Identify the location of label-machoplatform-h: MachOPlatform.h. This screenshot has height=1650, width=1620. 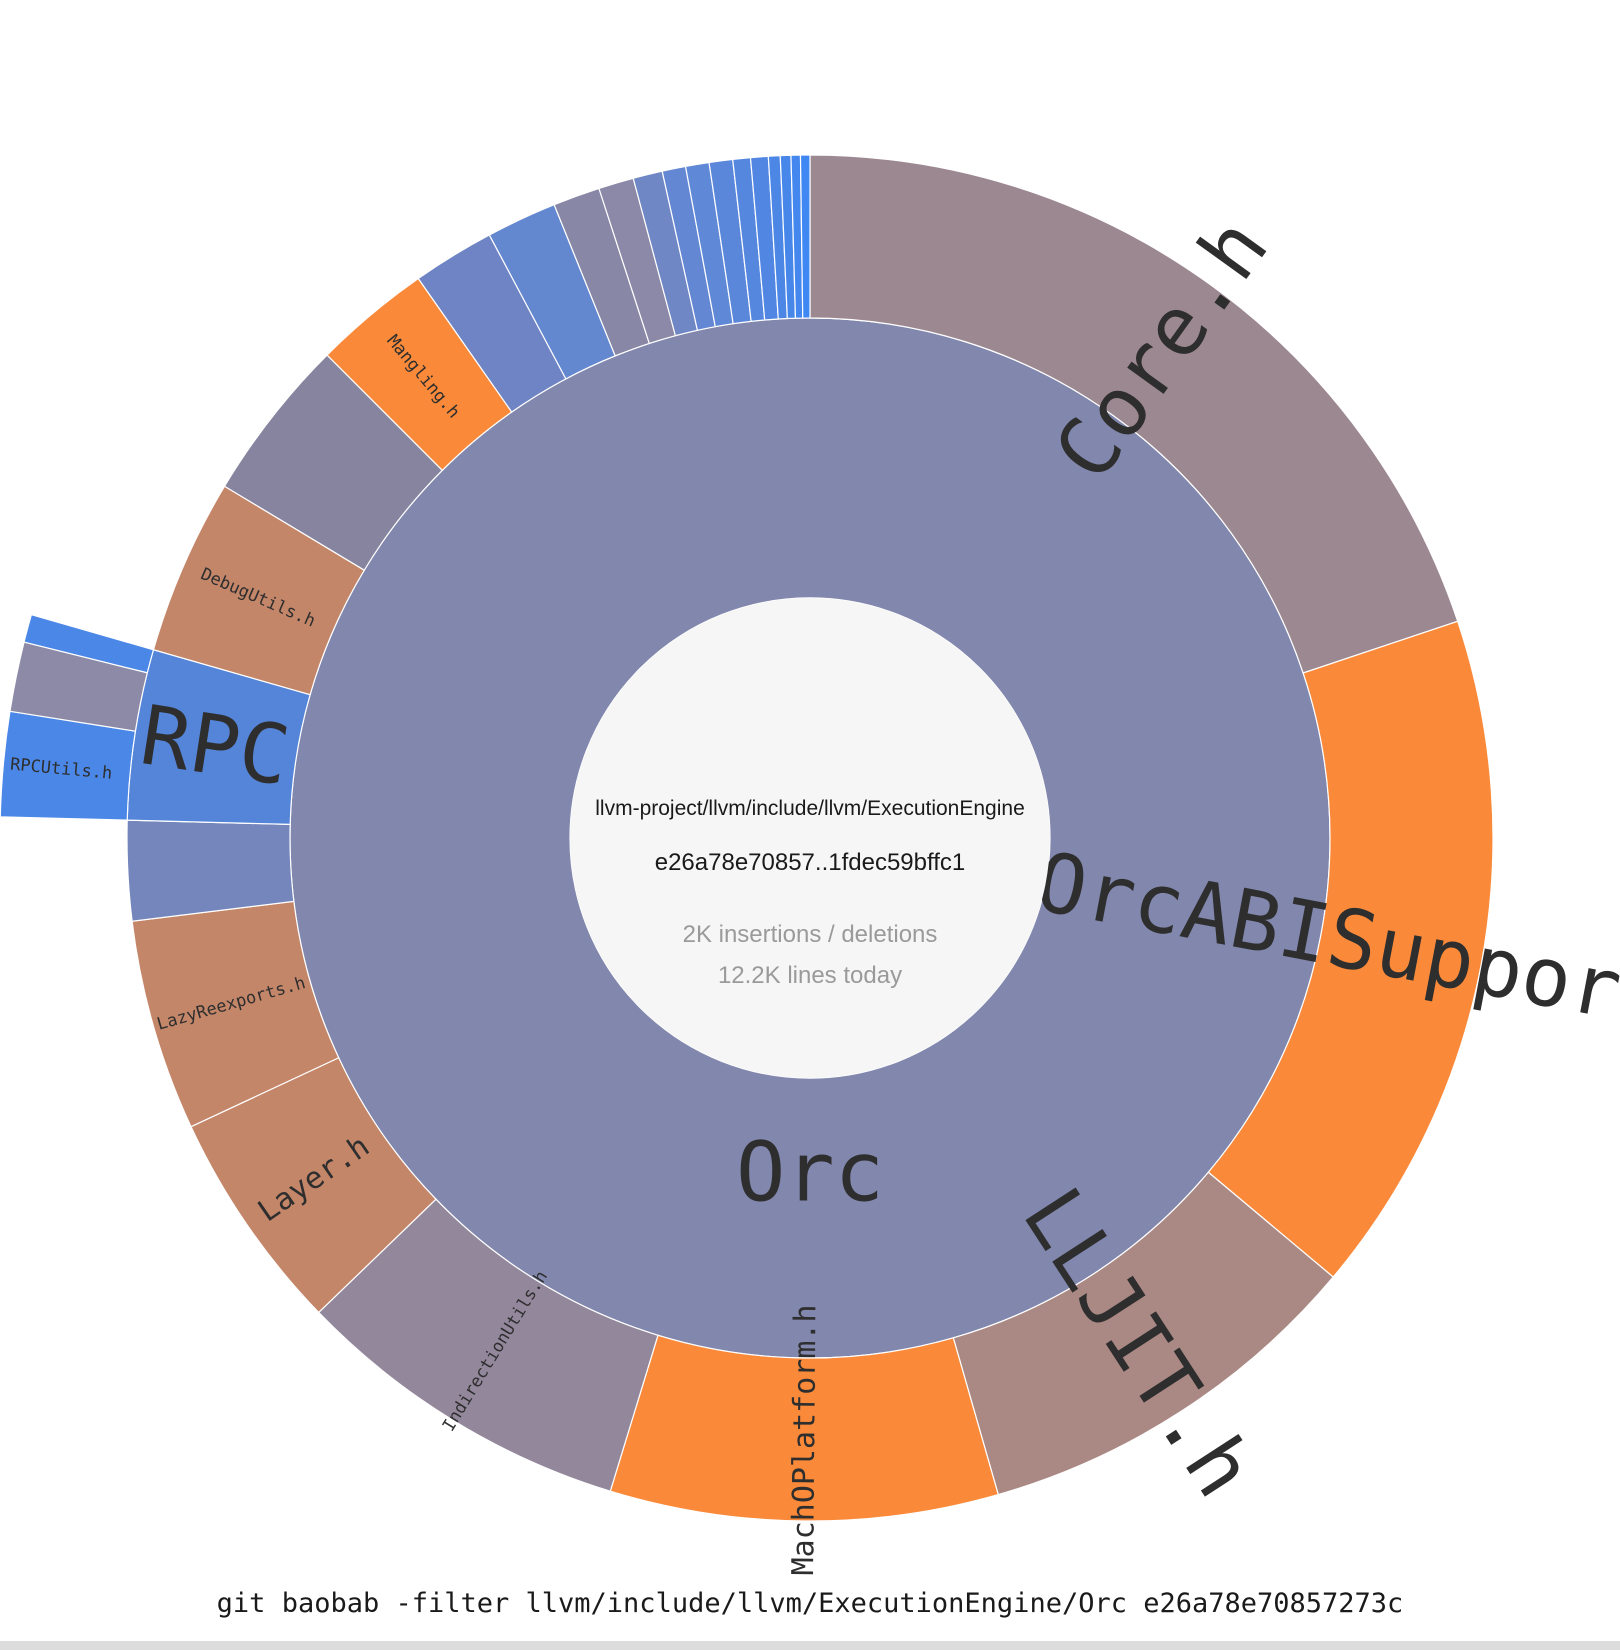
(804, 1439).